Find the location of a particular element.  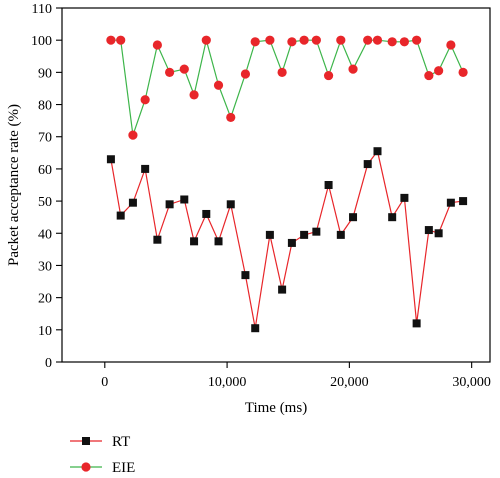

eie-series-line is located at coordinates (287, 87).